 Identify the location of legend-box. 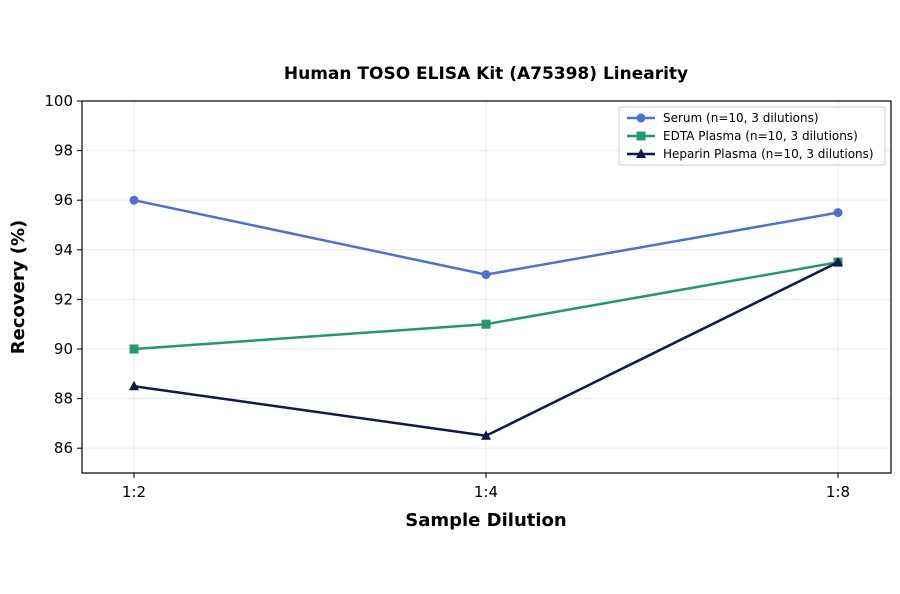
(752, 136).